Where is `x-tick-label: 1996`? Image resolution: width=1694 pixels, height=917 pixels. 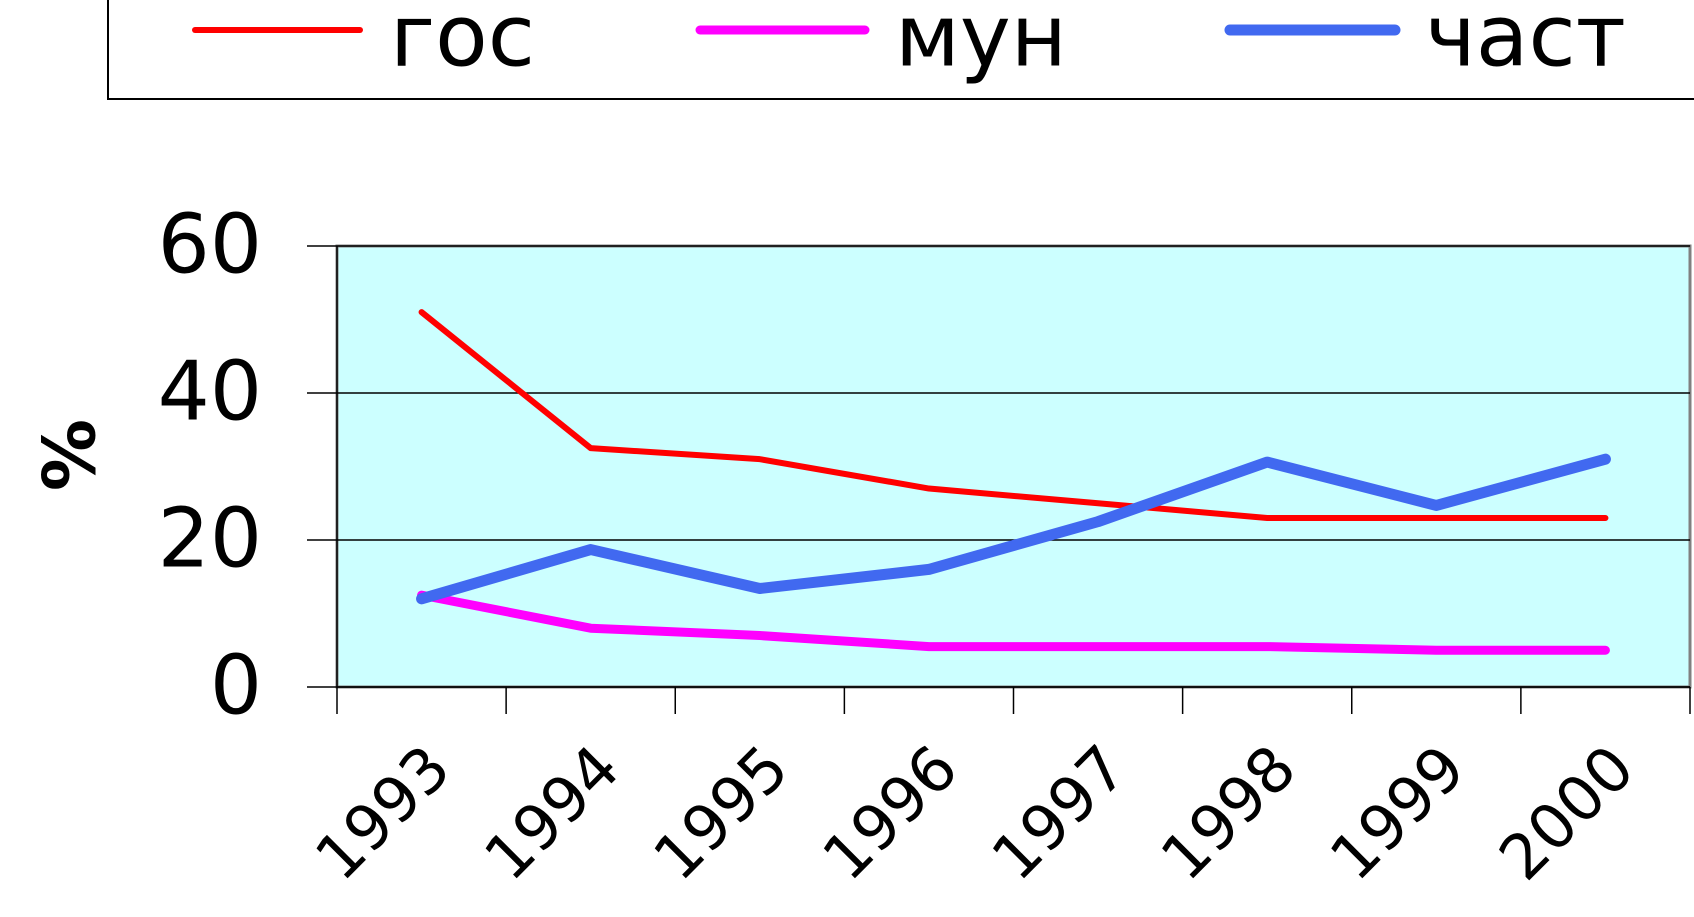 x-tick-label: 1996 is located at coordinates (889, 812).